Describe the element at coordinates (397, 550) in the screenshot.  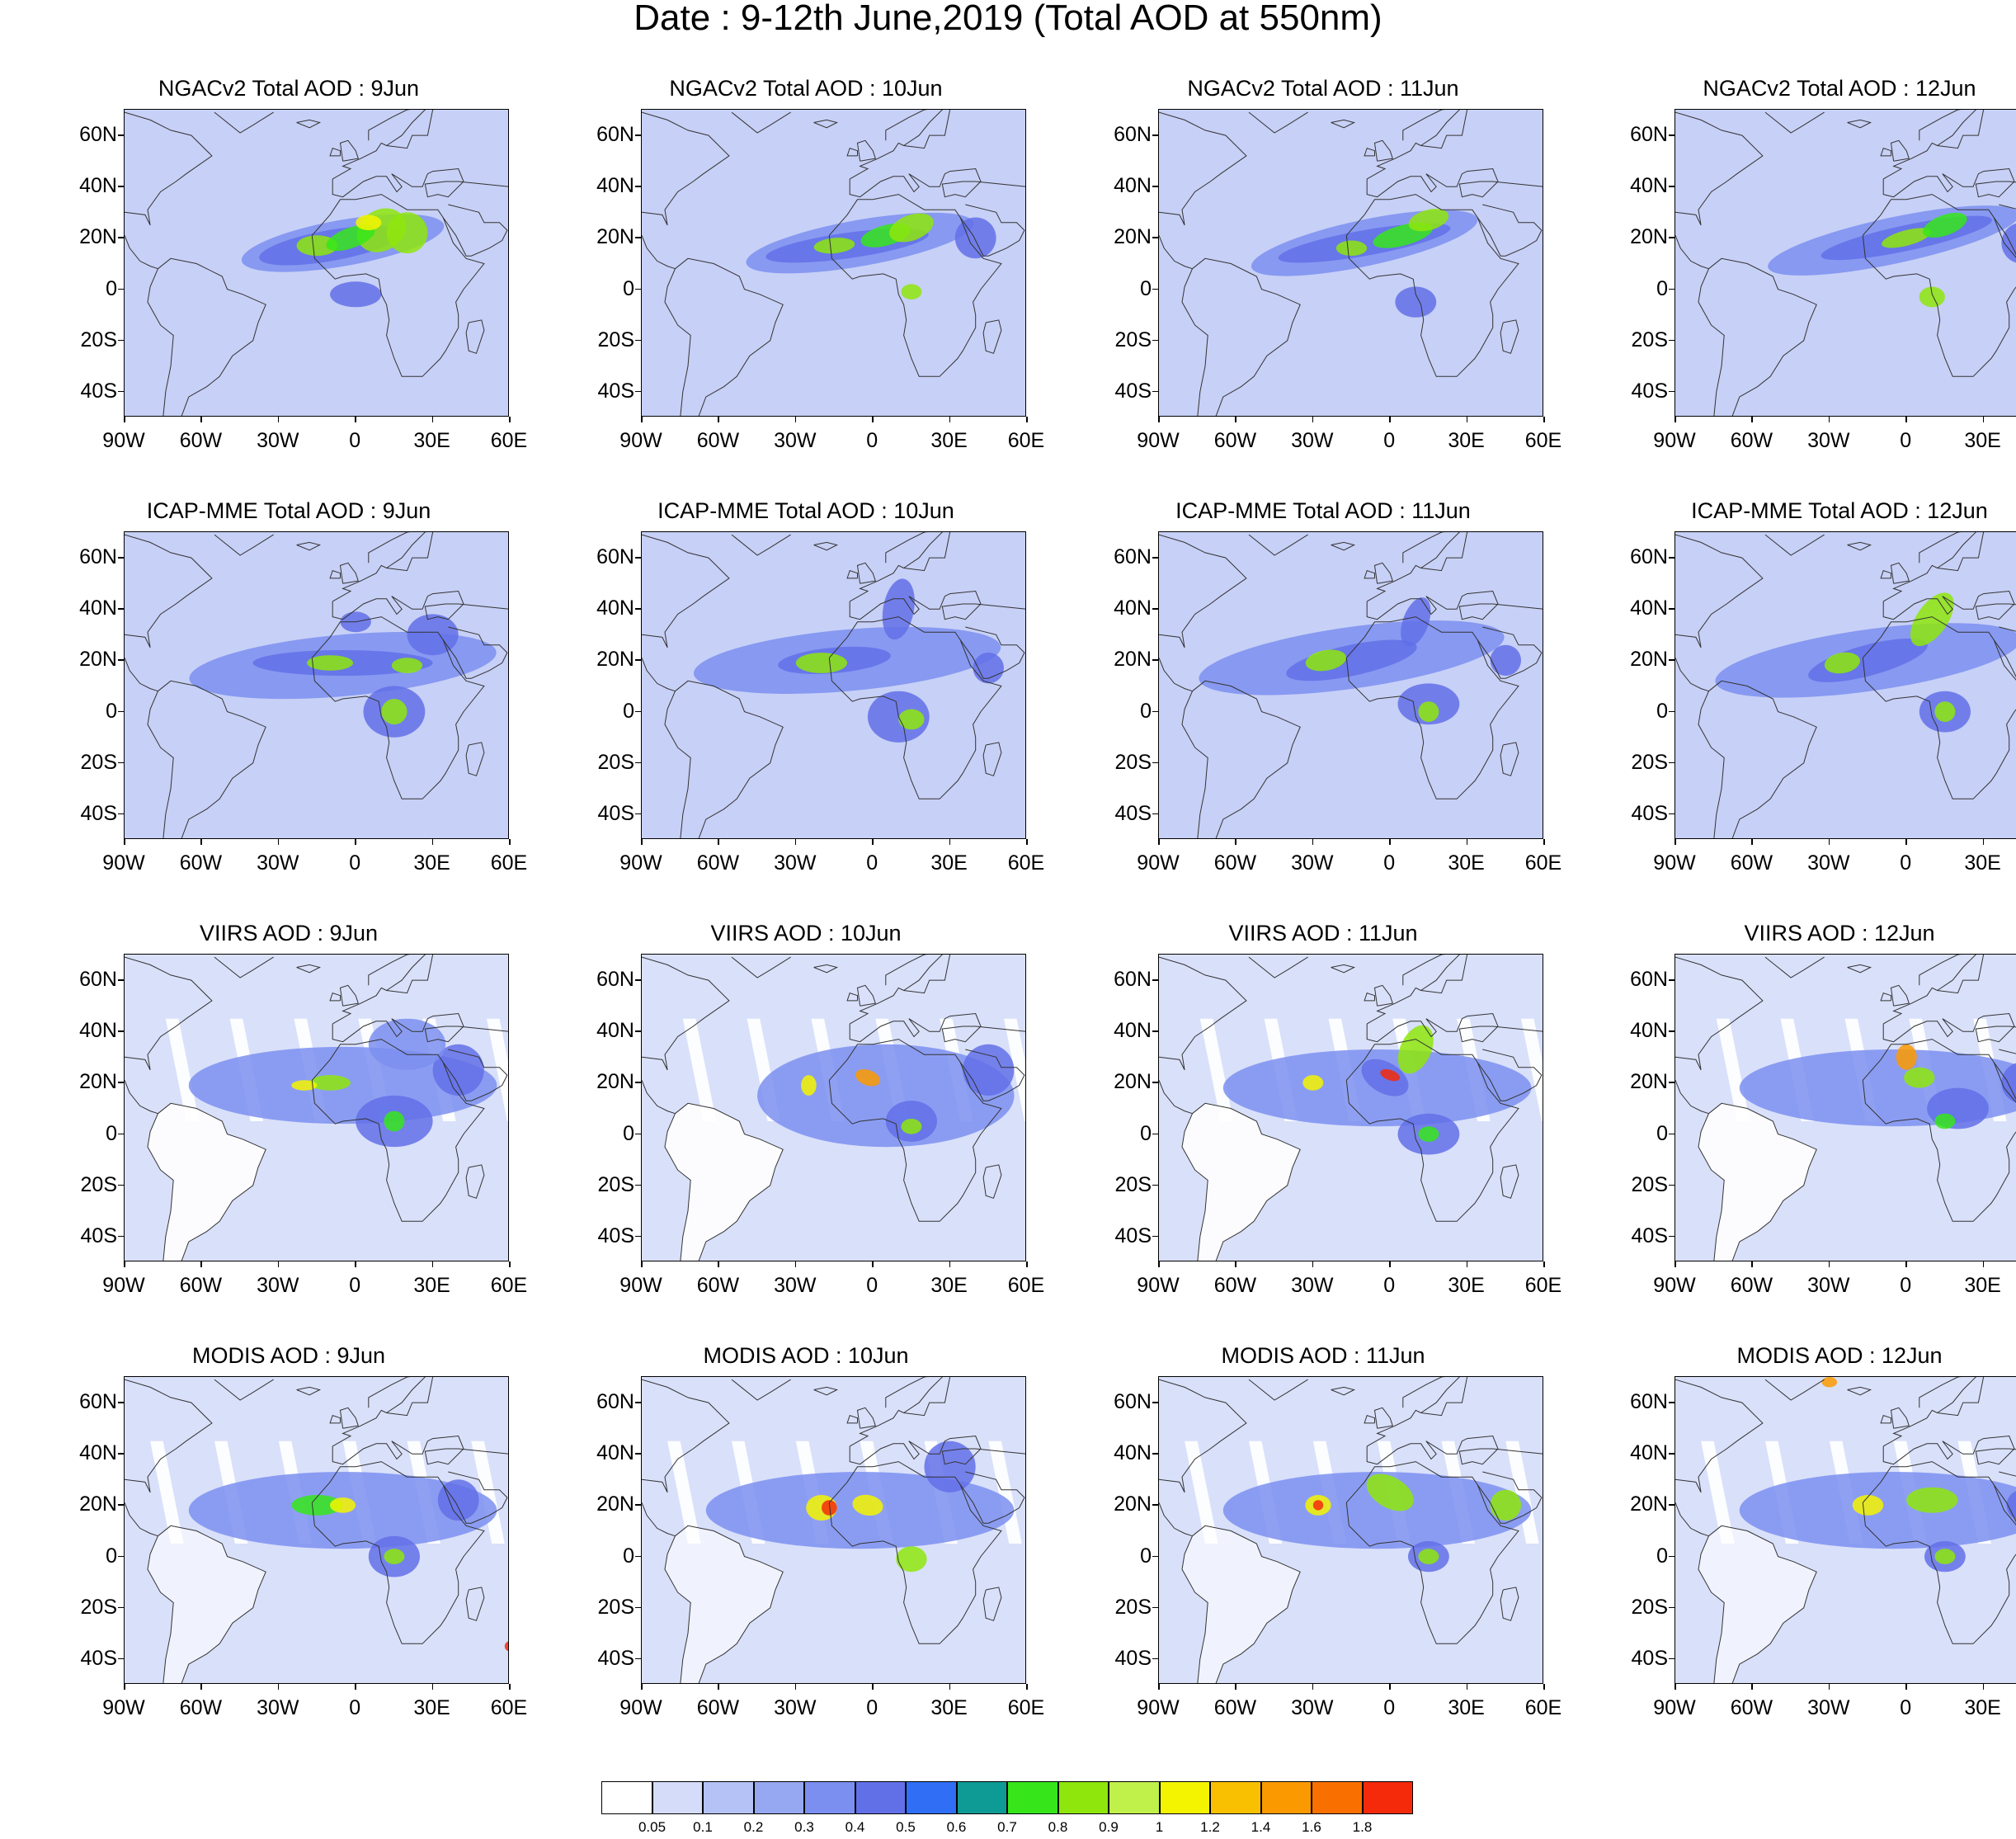
I see `coastline-scandinavia` at that location.